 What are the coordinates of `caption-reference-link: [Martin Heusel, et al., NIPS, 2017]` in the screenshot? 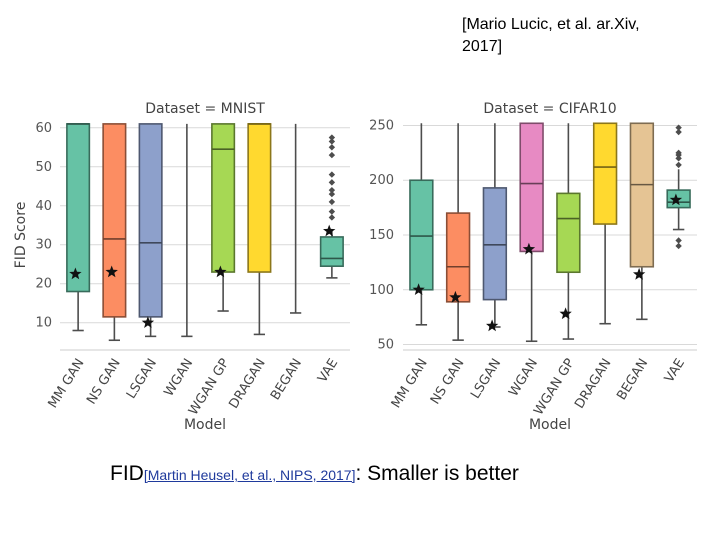 It's located at (249, 475).